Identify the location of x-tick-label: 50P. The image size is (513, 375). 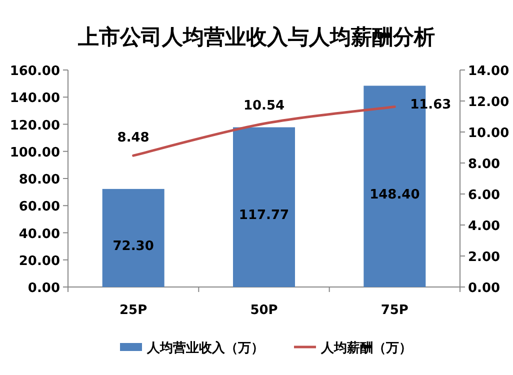
(264, 310).